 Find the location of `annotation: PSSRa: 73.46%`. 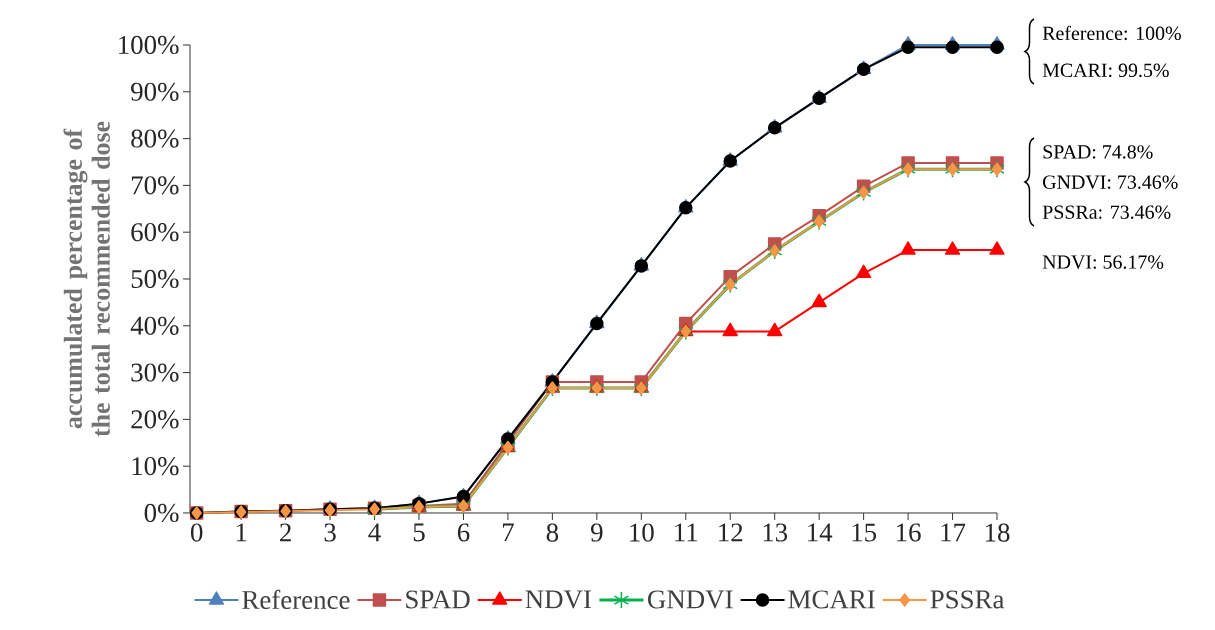

annotation: PSSRa: 73.46% is located at coordinates (1106, 212).